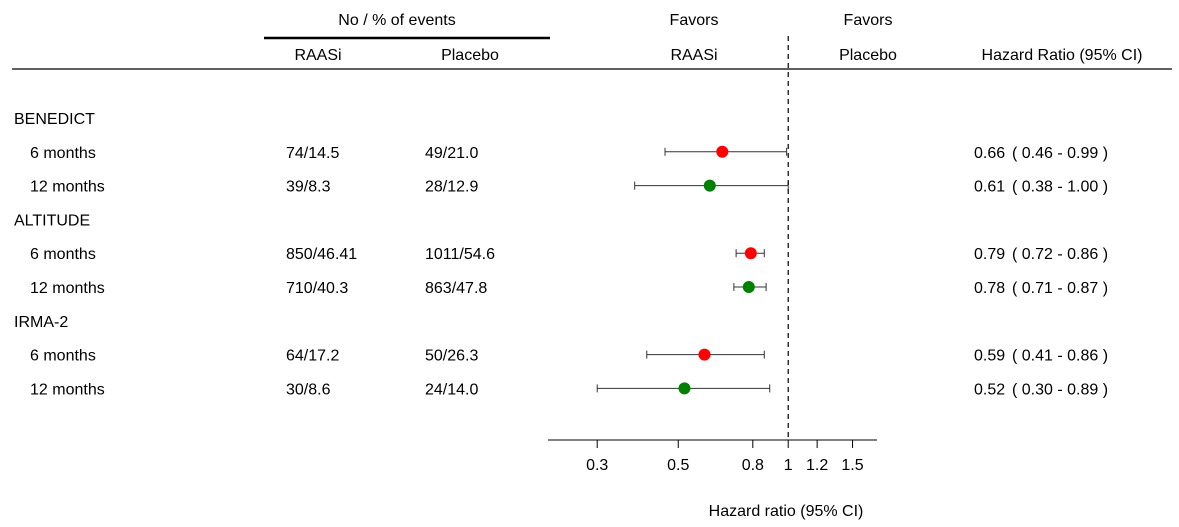 The width and height of the screenshot is (1179, 527). What do you see at coordinates (52, 220) in the screenshot?
I see `study-label: ALTITUDE` at bounding box center [52, 220].